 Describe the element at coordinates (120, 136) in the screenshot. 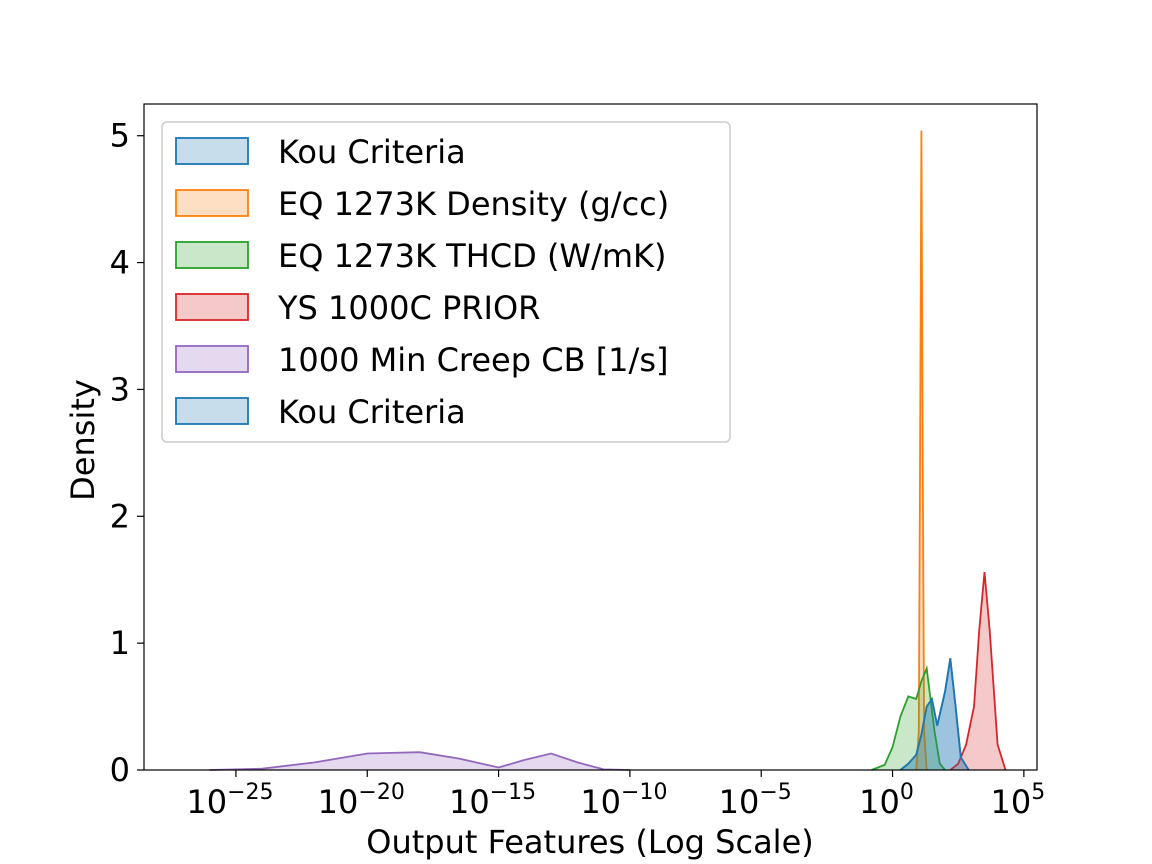

I see `y-tick-label: 5` at that location.